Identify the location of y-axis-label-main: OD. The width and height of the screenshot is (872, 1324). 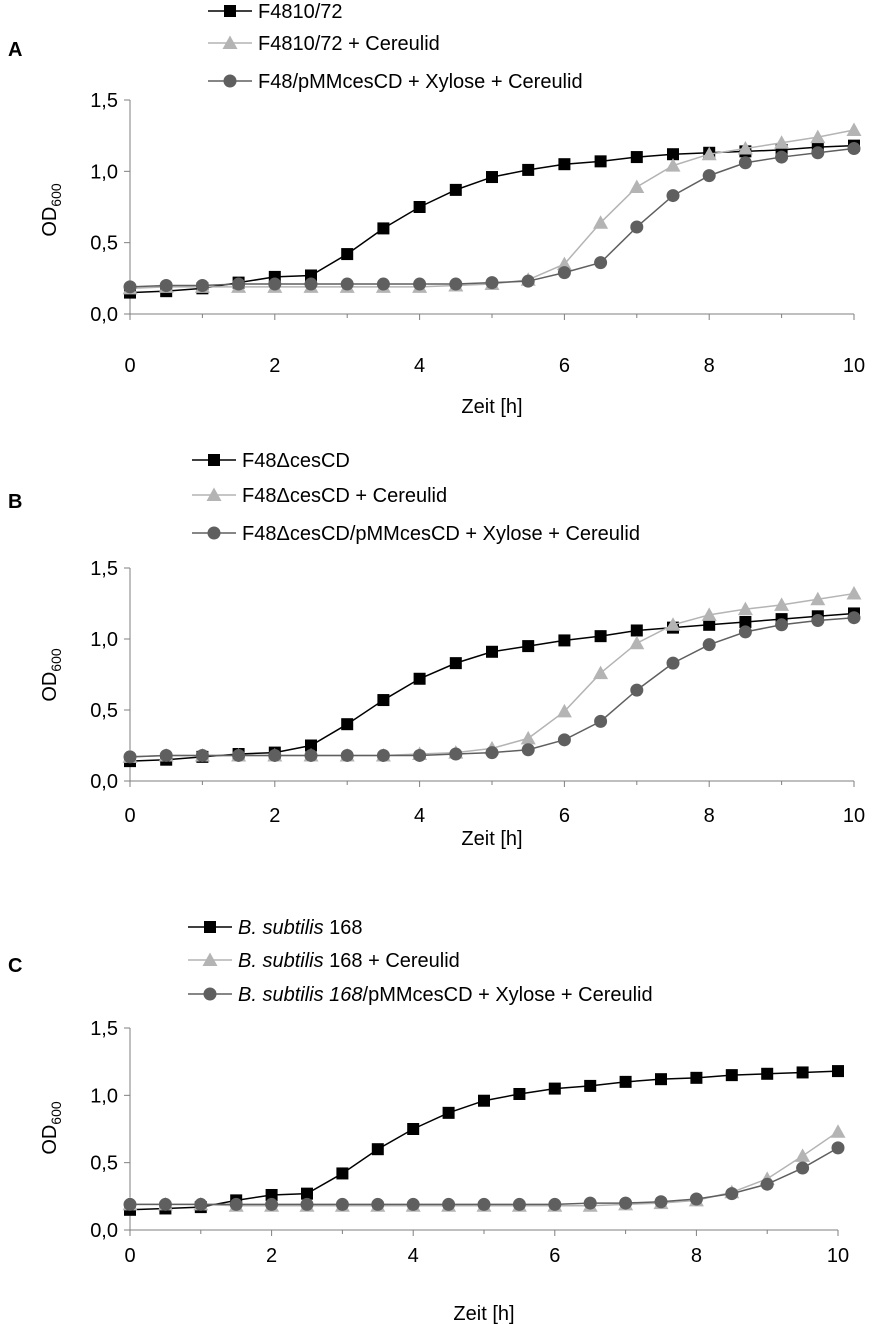
(50, 222).